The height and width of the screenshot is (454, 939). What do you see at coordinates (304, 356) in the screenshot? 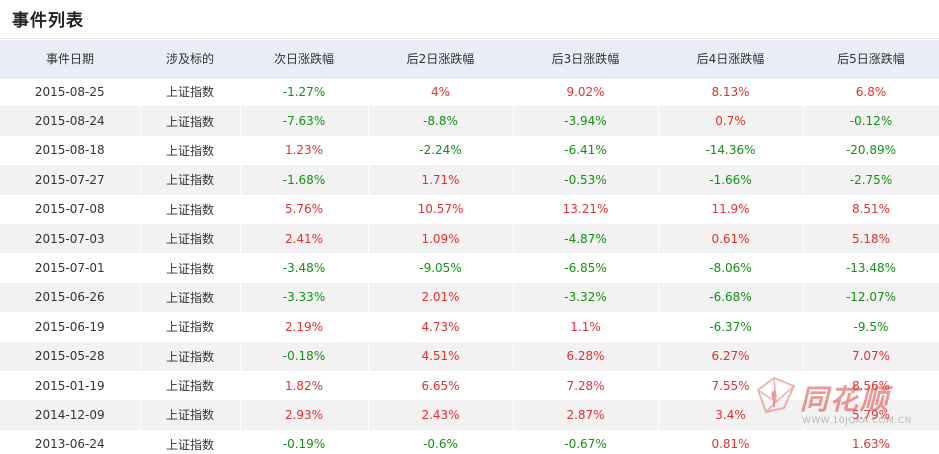
I see `cell-day1: -0.18%` at bounding box center [304, 356].